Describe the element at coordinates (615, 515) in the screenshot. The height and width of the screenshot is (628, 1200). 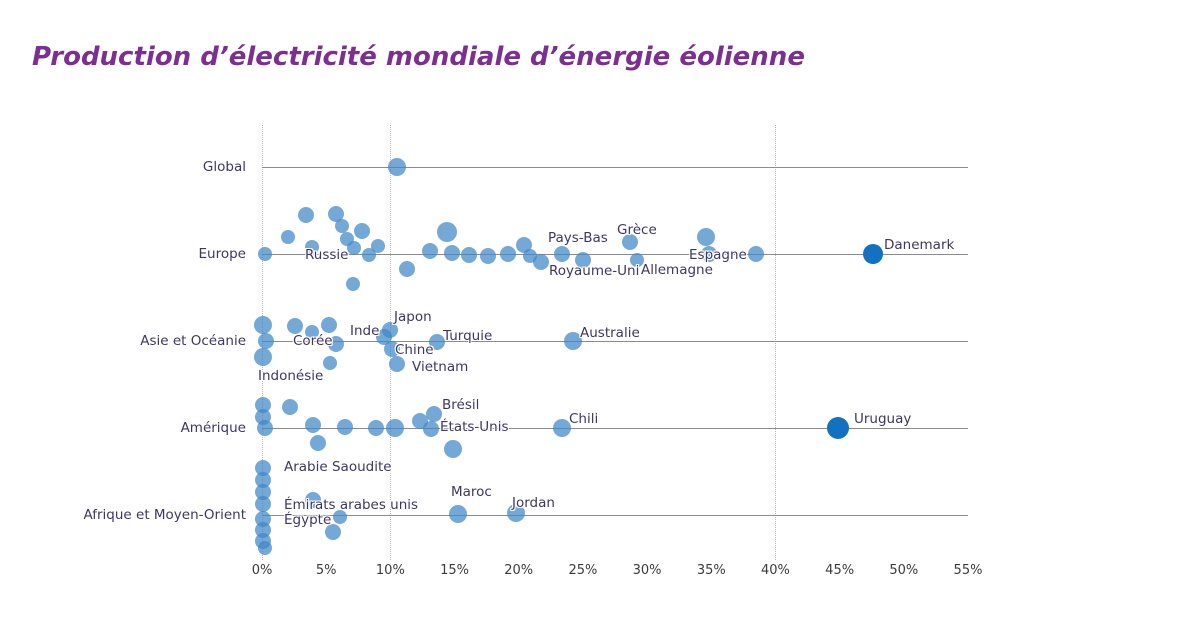
I see `category-line-afrique-et-moyen-orient` at that location.